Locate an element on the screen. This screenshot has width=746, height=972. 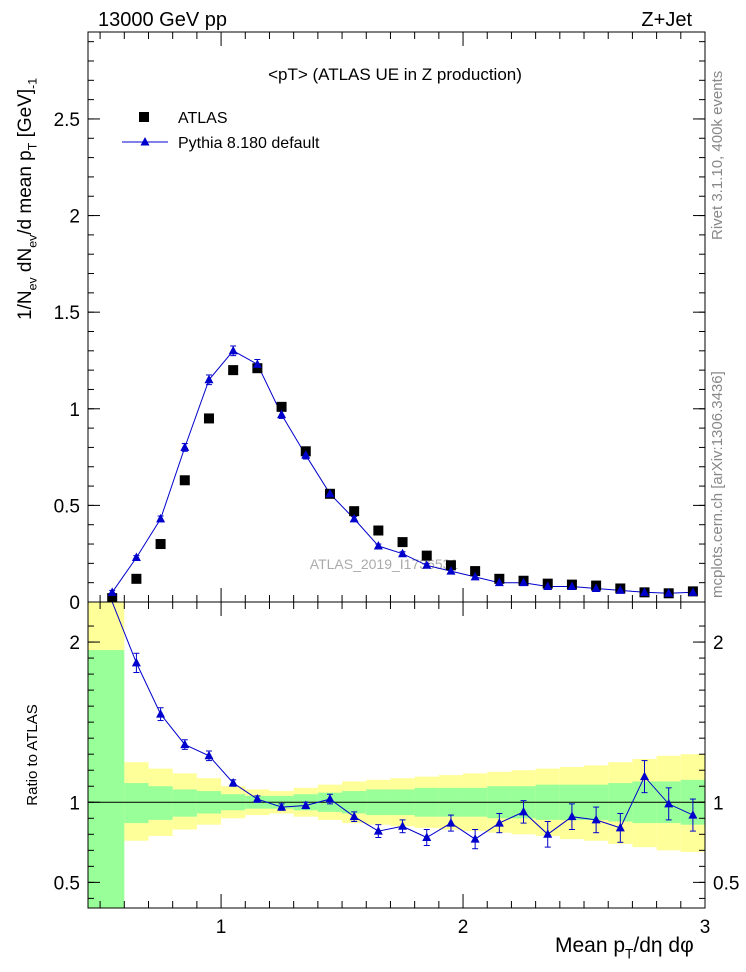
ratio-y-tick-label-right: 0.5 is located at coordinates (726, 883).